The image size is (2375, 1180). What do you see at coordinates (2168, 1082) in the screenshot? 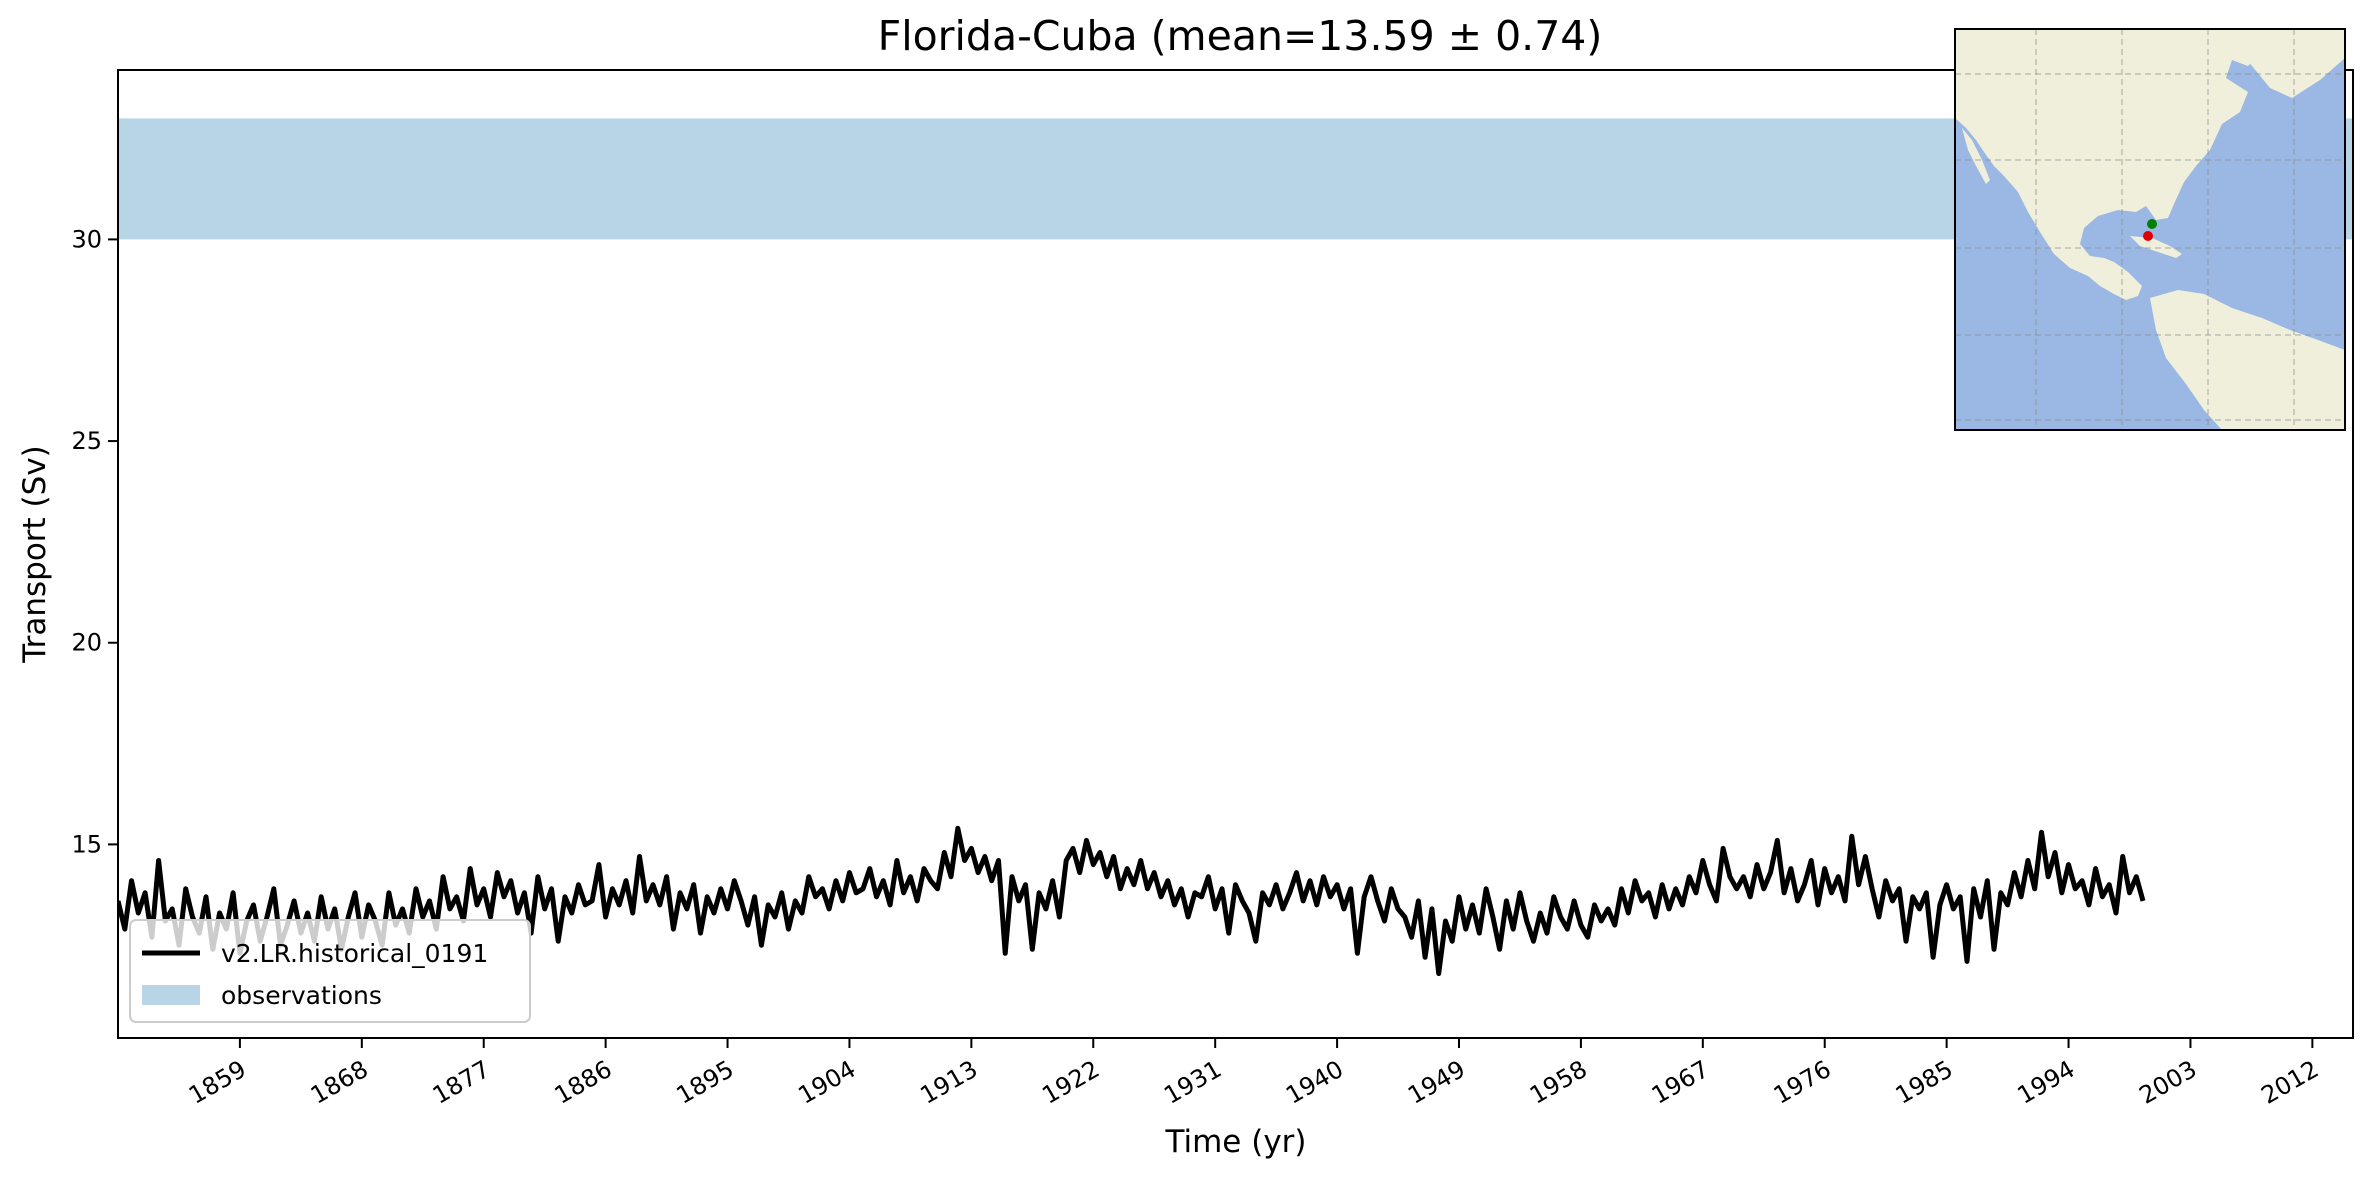
I see `x-tick-label: 2003` at bounding box center [2168, 1082].